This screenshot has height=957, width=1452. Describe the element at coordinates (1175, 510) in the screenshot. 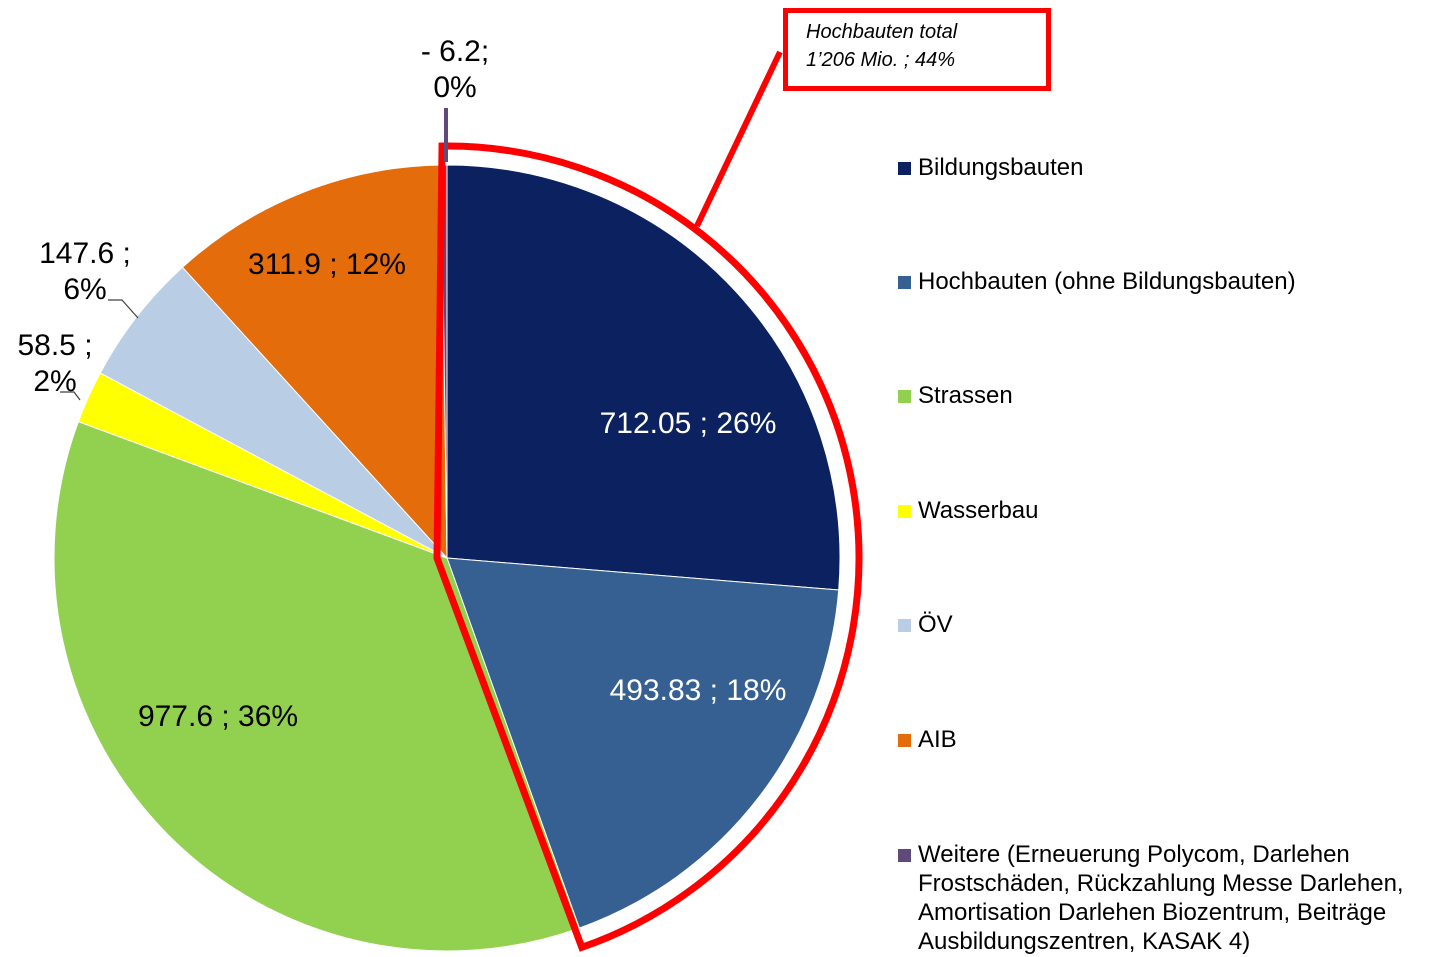

I see `legend-item: Wasserbau` at that location.